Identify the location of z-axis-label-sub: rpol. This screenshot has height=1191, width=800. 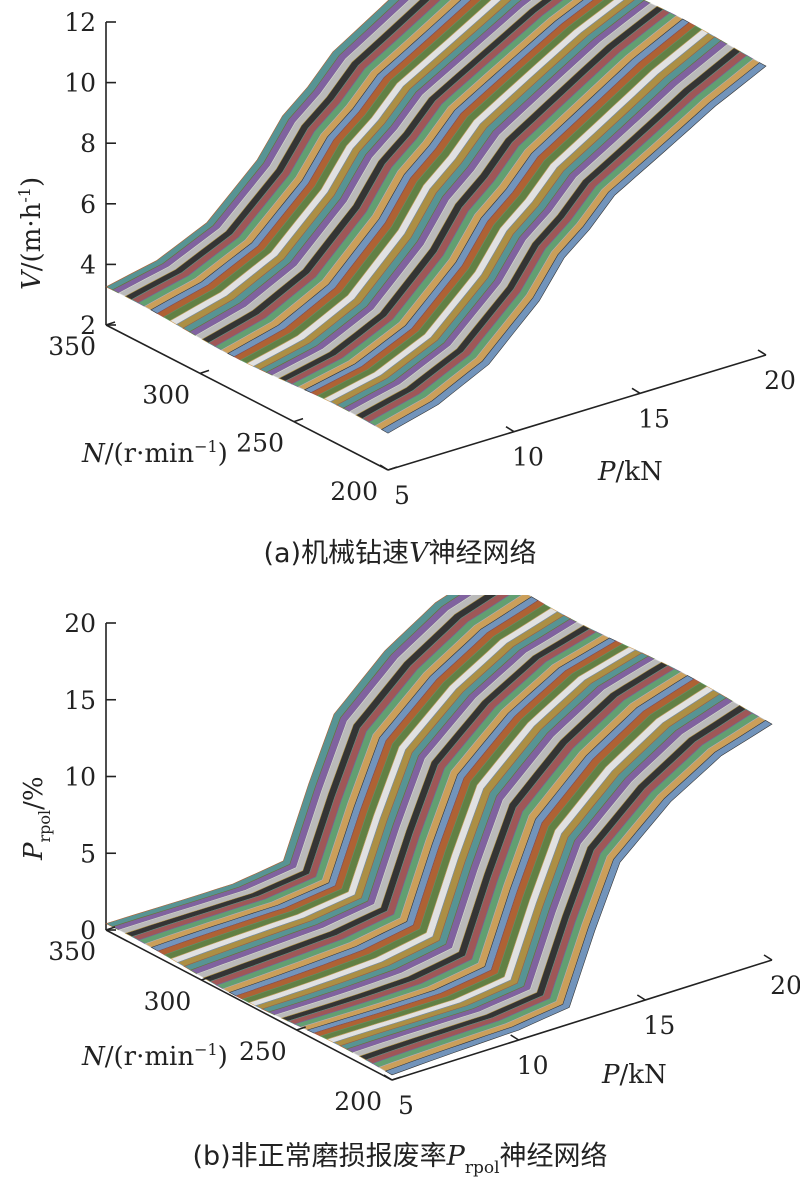
(44, 826).